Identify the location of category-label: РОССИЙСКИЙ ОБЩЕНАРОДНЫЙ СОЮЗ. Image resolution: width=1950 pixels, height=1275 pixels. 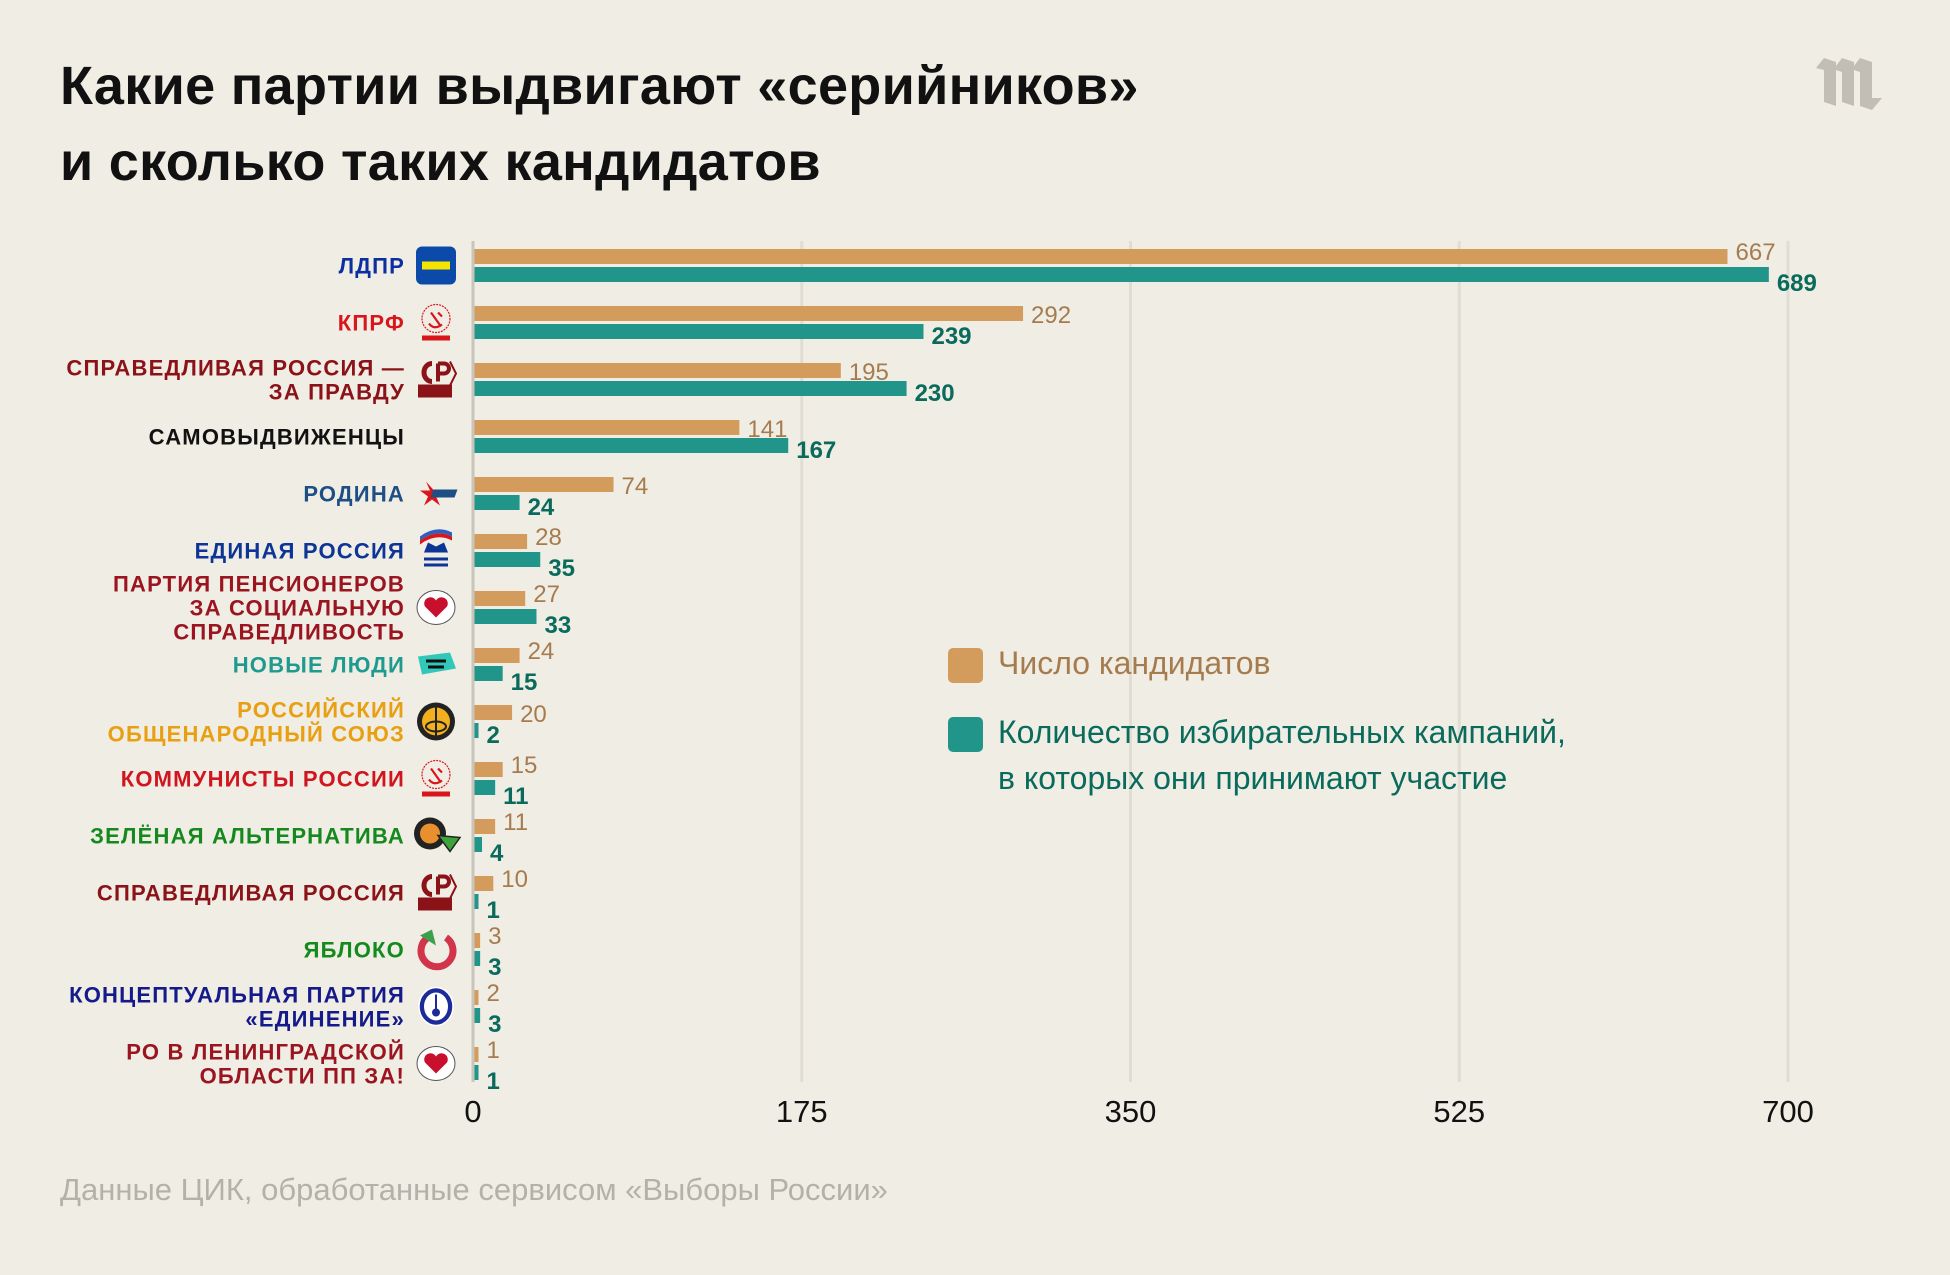
(256, 722).